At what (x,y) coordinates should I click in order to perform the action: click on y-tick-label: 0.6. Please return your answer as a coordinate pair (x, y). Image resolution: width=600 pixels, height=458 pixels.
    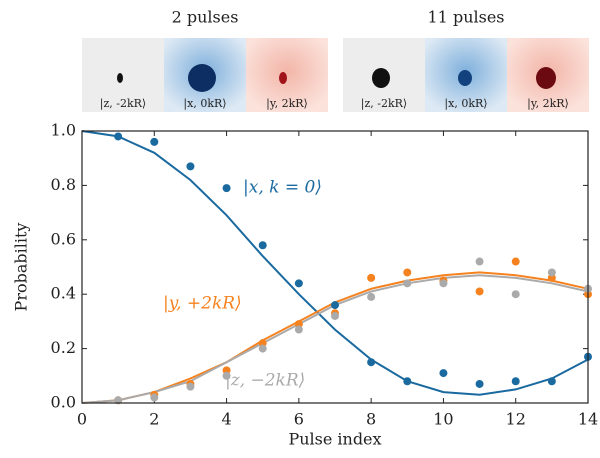
    Looking at the image, I should click on (63, 238).